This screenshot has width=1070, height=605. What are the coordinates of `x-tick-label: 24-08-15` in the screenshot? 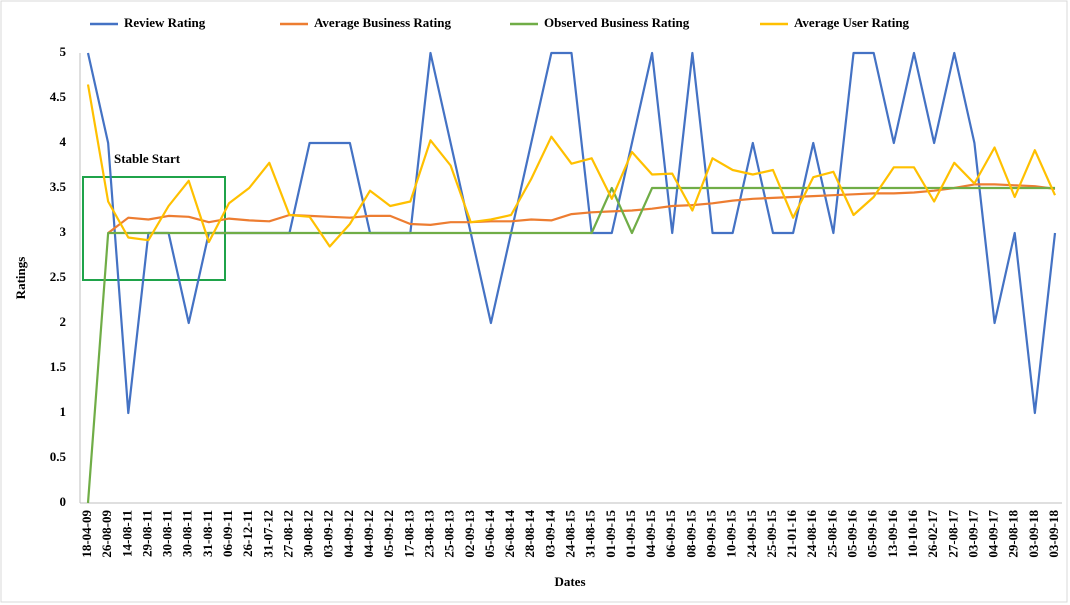 It's located at (569, 534).